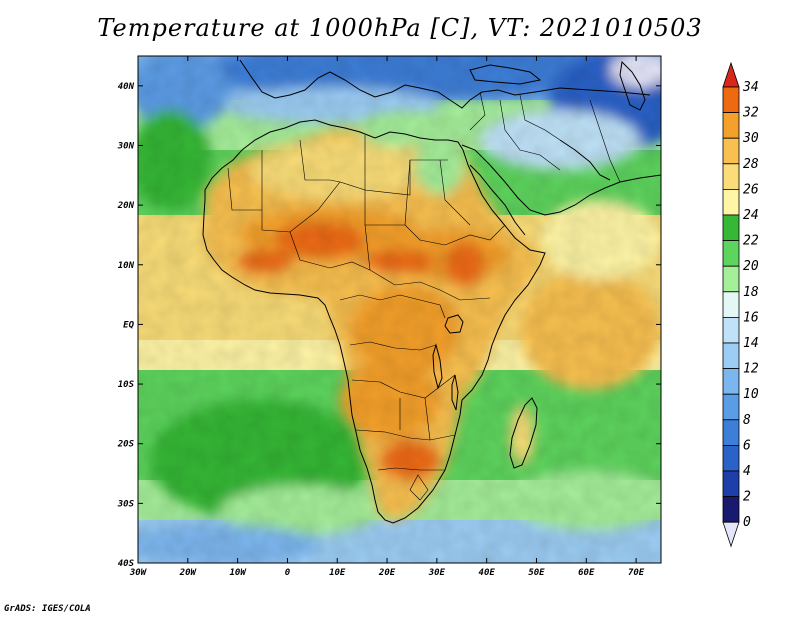 The width and height of the screenshot is (800, 618). I want to click on colorbar-bottom-arrow, so click(731, 534).